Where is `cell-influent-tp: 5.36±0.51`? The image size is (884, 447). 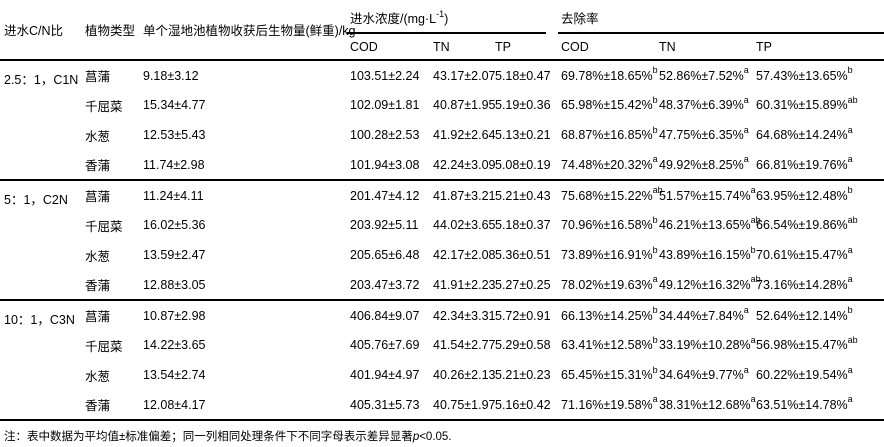
cell-influent-tp: 5.36±0.51 is located at coordinates (523, 255).